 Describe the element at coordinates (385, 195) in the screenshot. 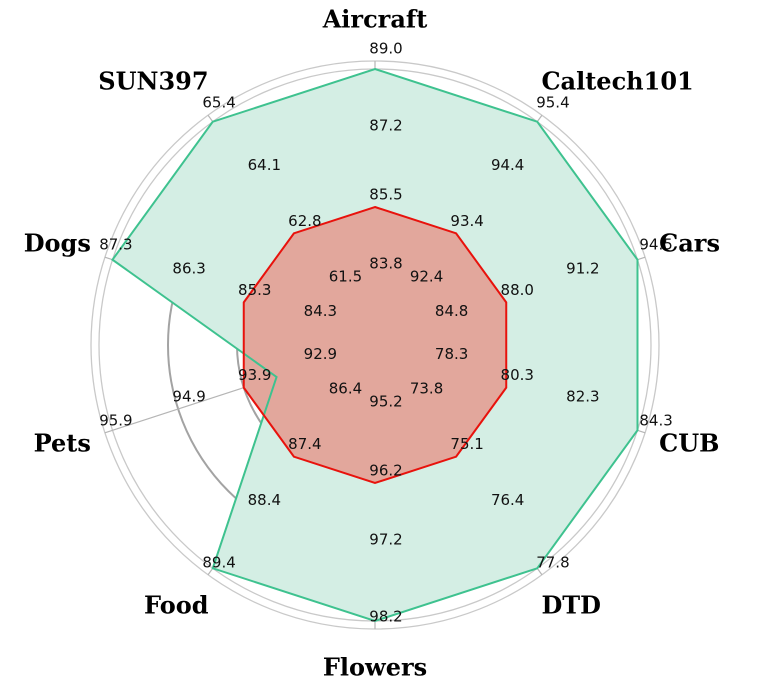

I see `tick-label-aircraft-2: 85.5` at that location.